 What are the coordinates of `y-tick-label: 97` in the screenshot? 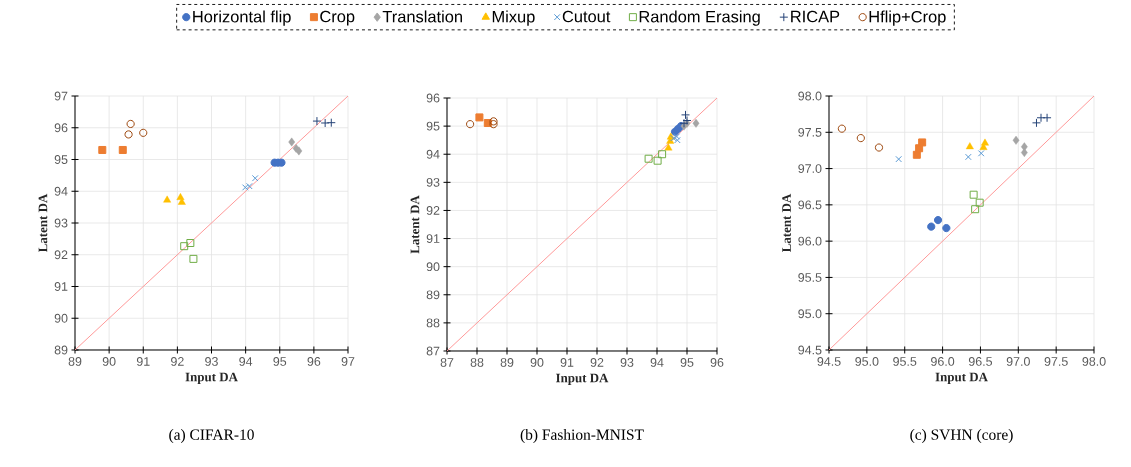 It's located at (61, 96).